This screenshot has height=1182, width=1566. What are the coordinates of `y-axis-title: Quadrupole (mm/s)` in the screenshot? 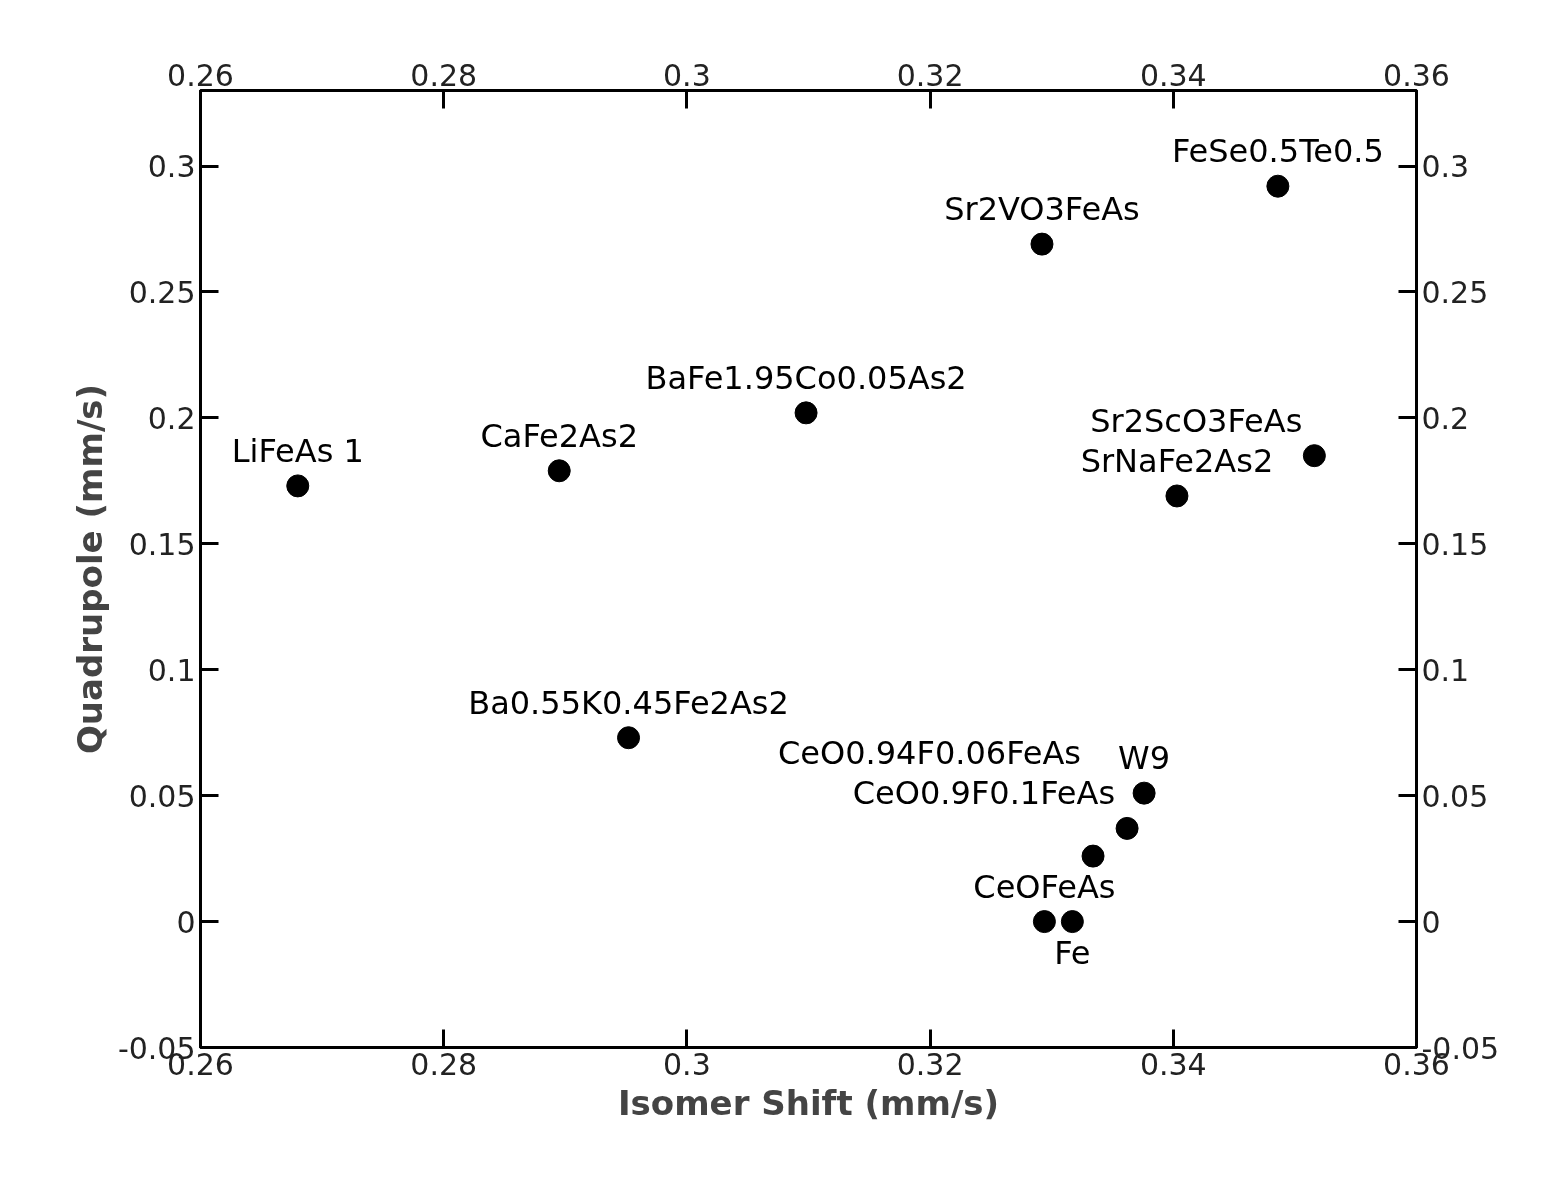 It's located at (89, 569).